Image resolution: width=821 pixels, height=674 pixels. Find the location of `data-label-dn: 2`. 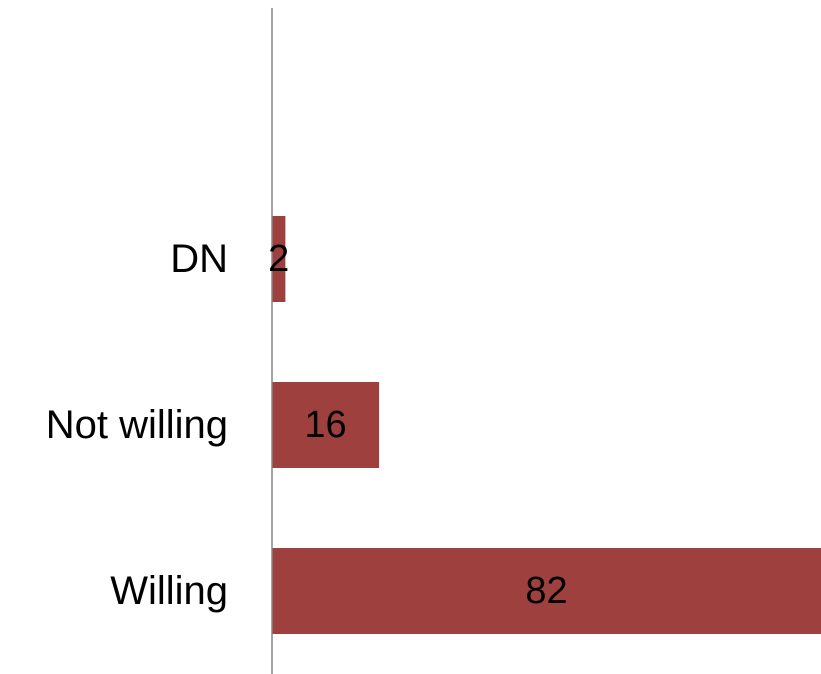

data-label-dn: 2 is located at coordinates (278, 259).